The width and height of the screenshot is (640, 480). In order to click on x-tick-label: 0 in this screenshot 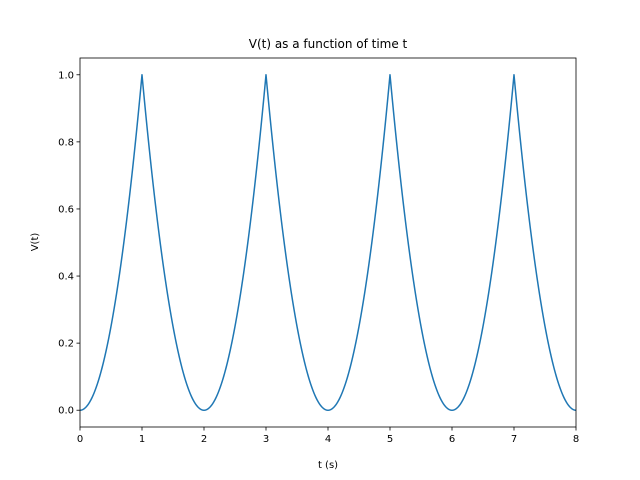, I will do `click(80, 439)`.